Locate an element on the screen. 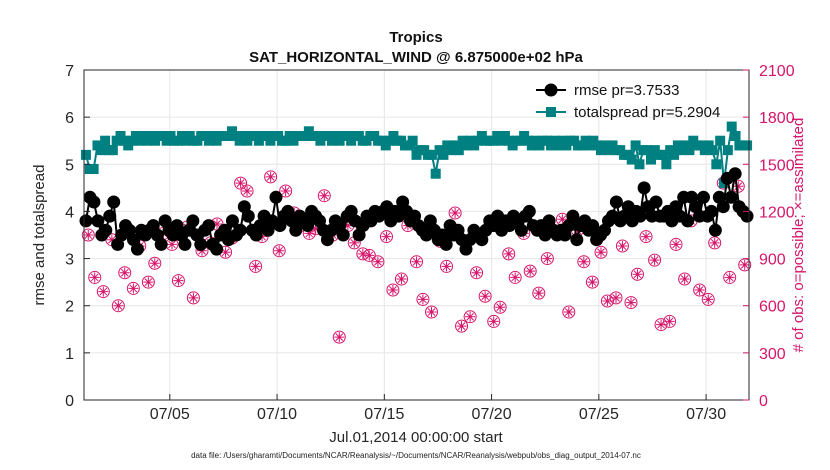 The width and height of the screenshot is (830, 470). y-right-tick-label: 1500 is located at coordinates (777, 165).